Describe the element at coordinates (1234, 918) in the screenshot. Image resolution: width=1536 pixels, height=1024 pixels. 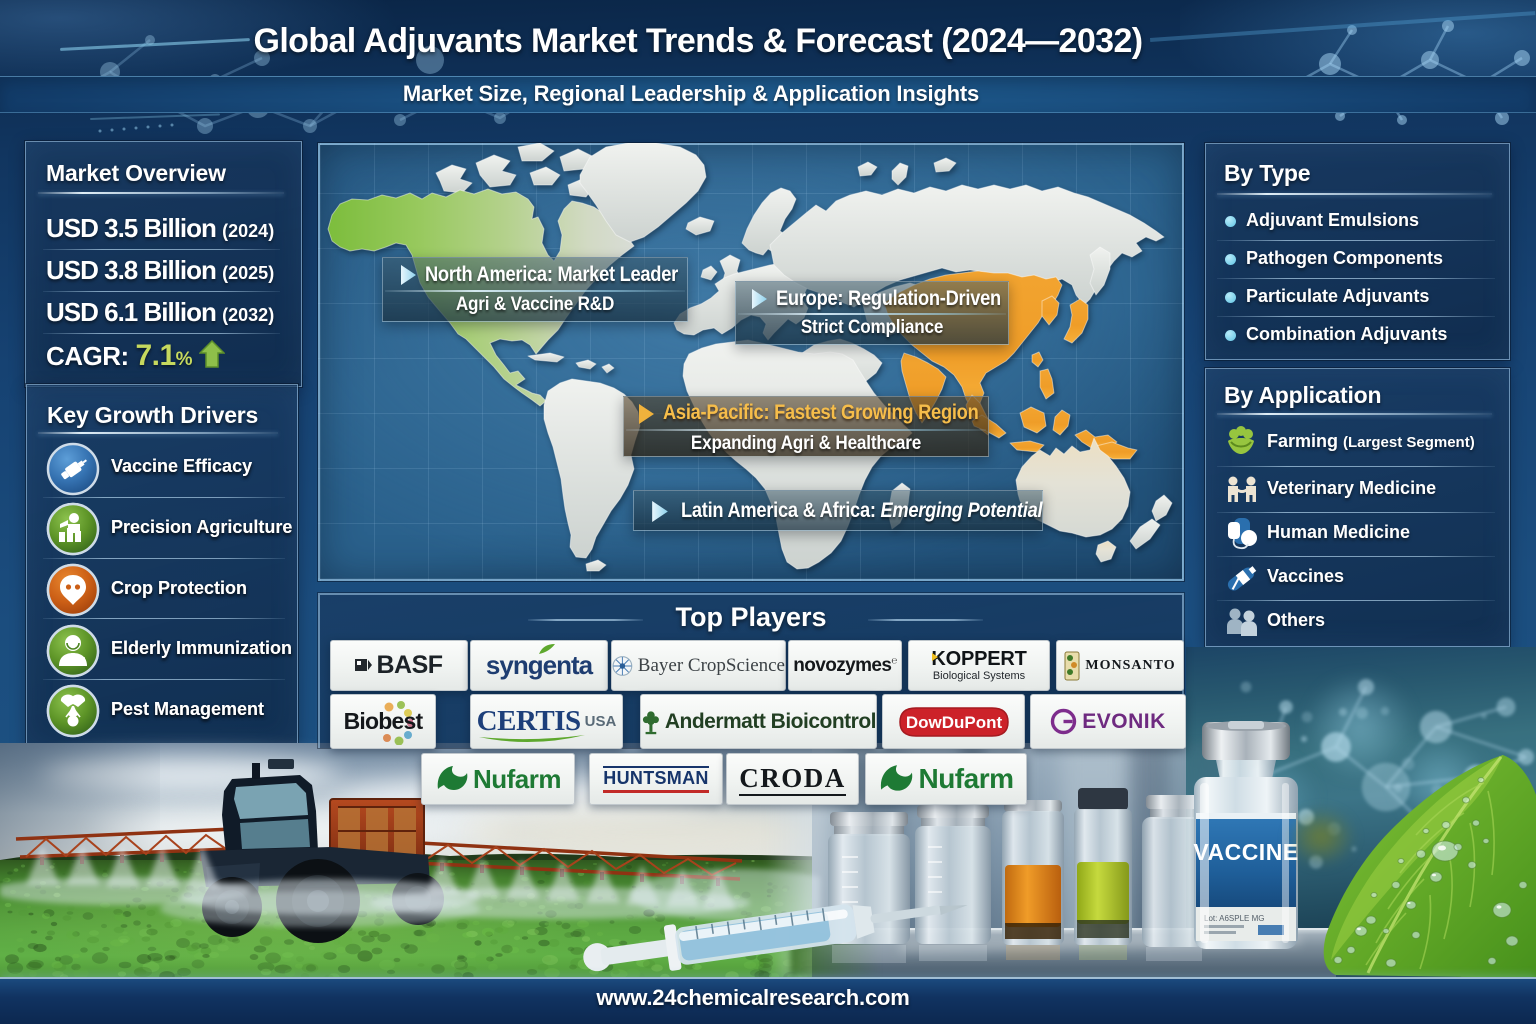
I see `svg-text: Lot: A6SPLE MG` at that location.